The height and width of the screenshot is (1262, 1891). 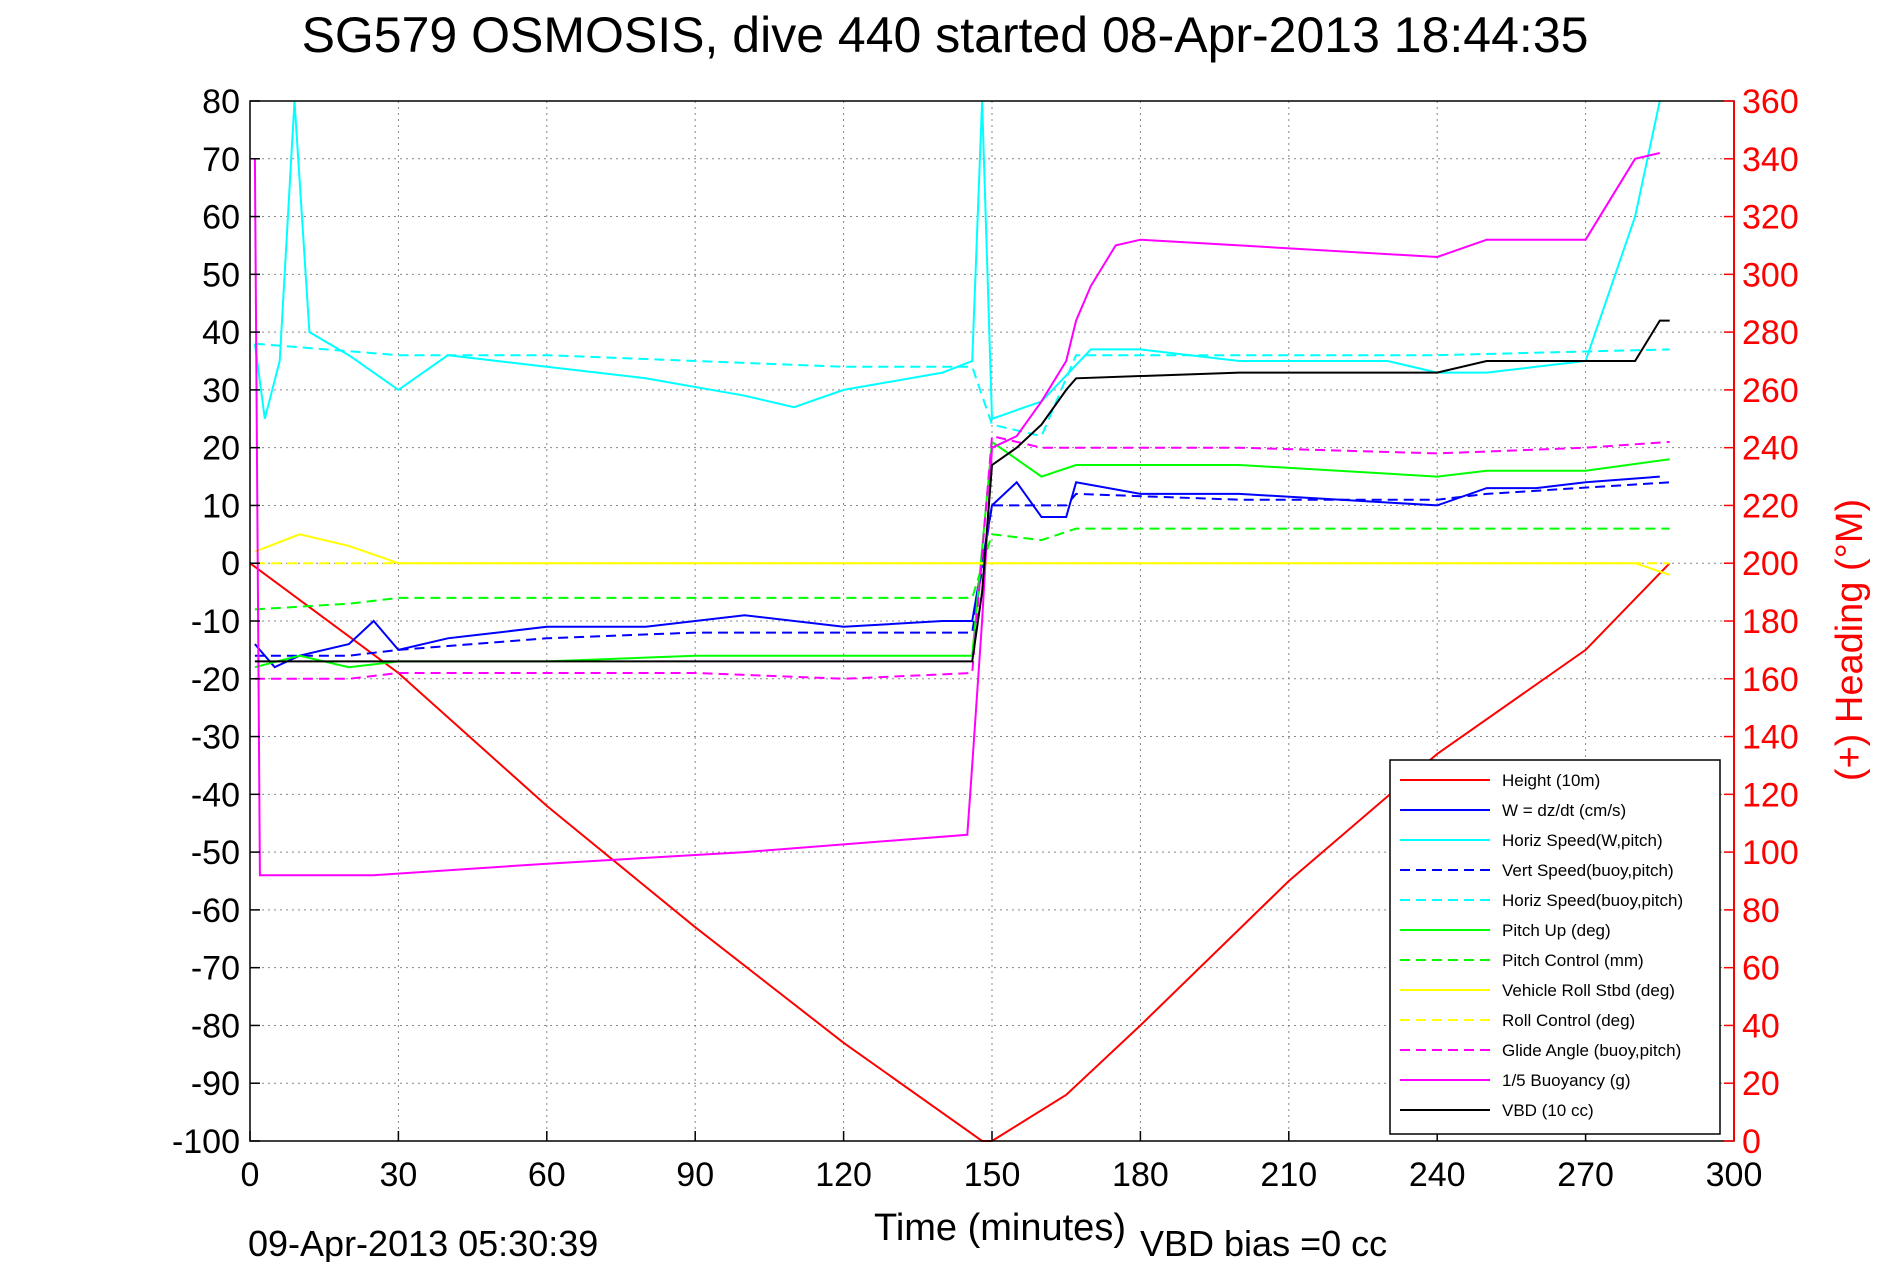 What do you see at coordinates (215, 911) in the screenshot?
I see `y-tick-label: -60` at bounding box center [215, 911].